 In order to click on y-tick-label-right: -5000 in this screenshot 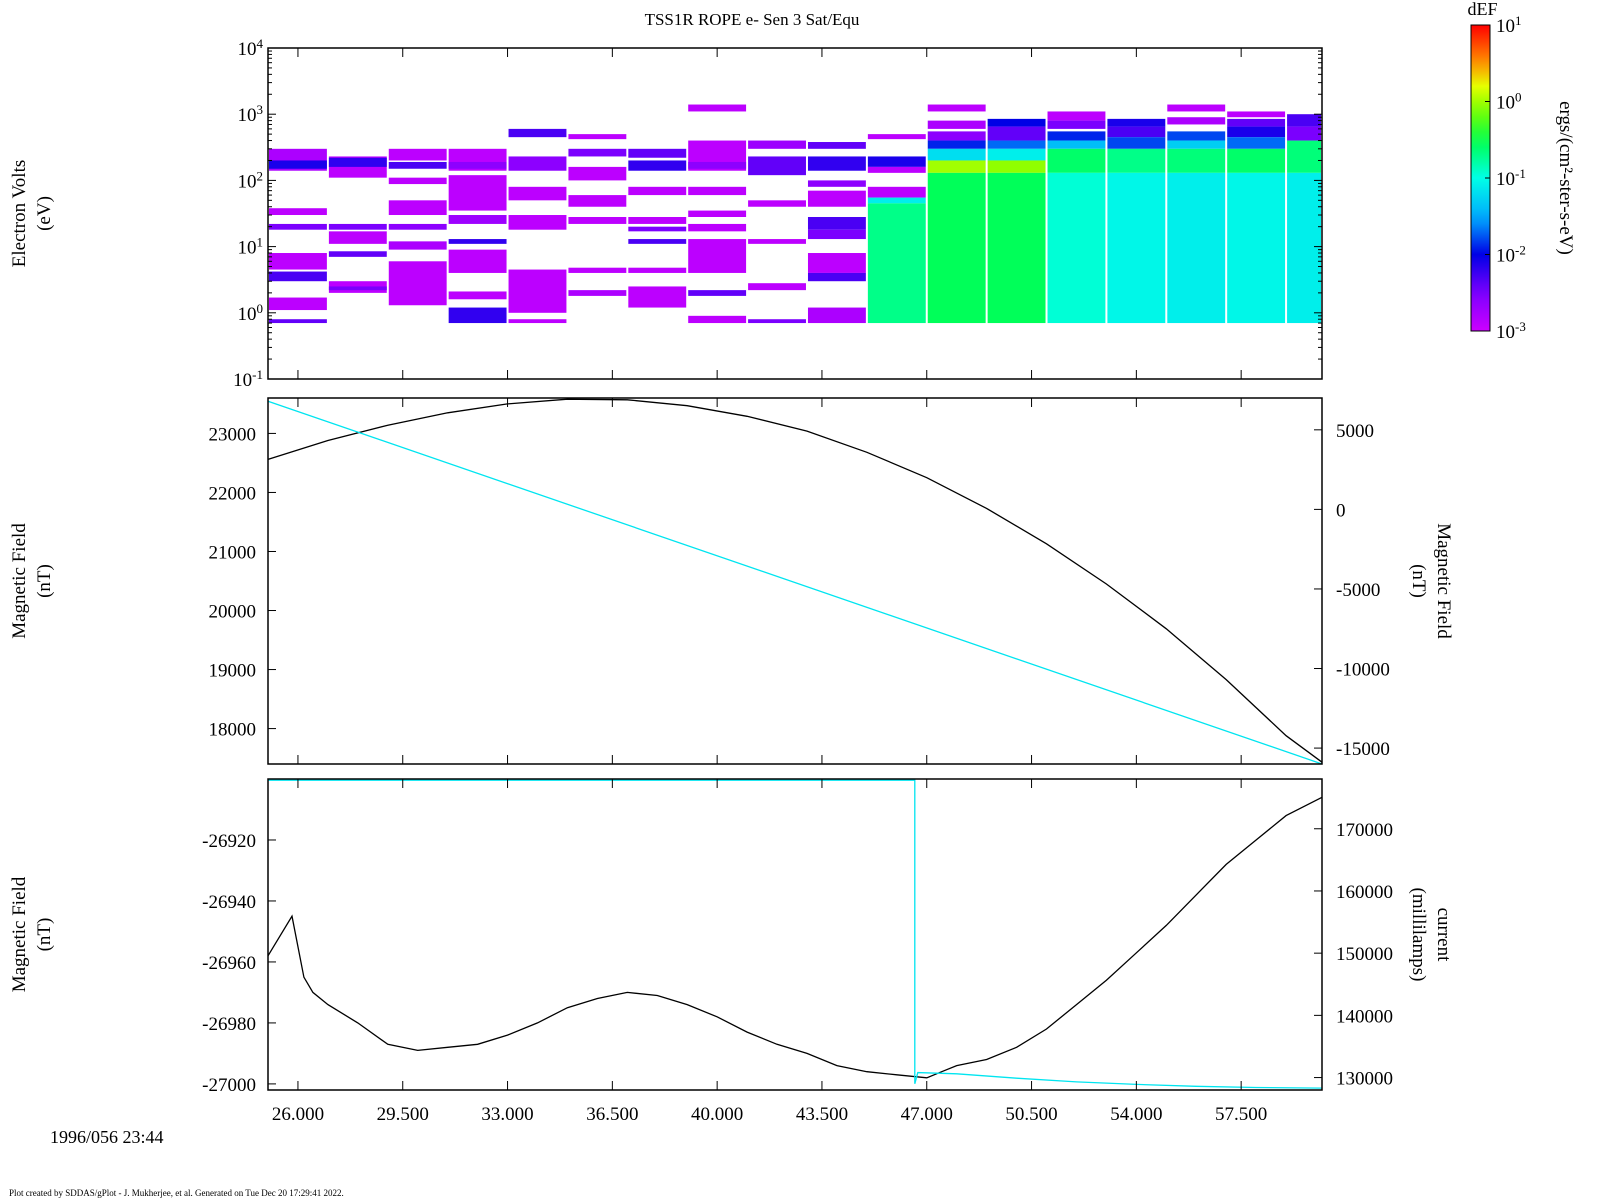, I will do `click(1358, 590)`.